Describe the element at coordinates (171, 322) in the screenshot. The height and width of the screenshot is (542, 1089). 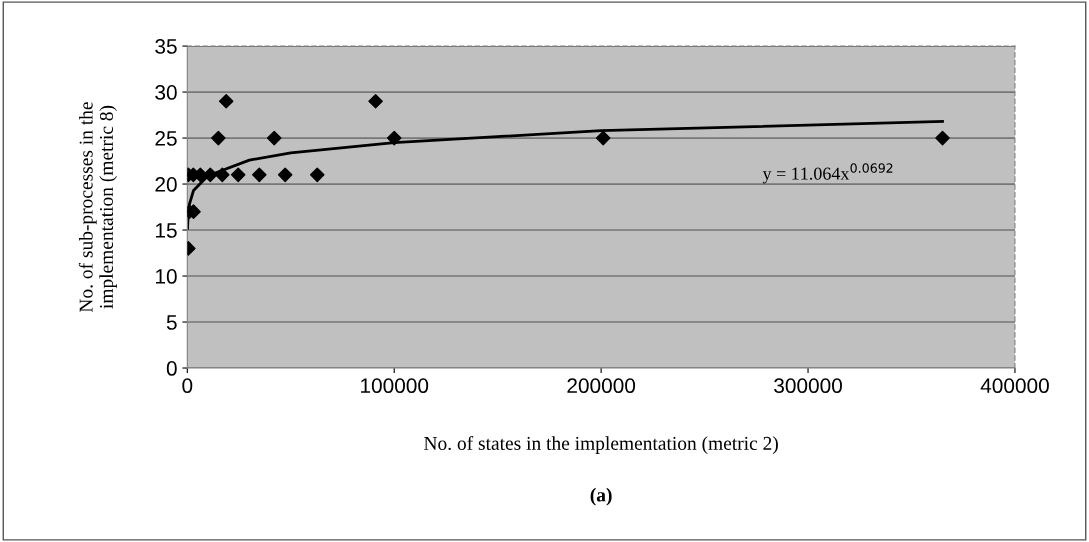
I see `y-tick-label: 5` at that location.